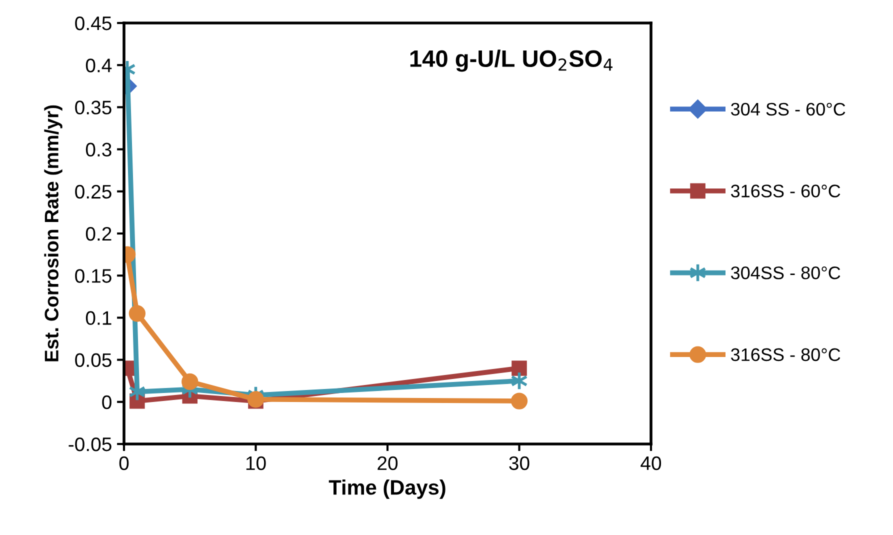 The width and height of the screenshot is (893, 535). What do you see at coordinates (93, 191) in the screenshot?
I see `y-tick-label: 0.25` at bounding box center [93, 191].